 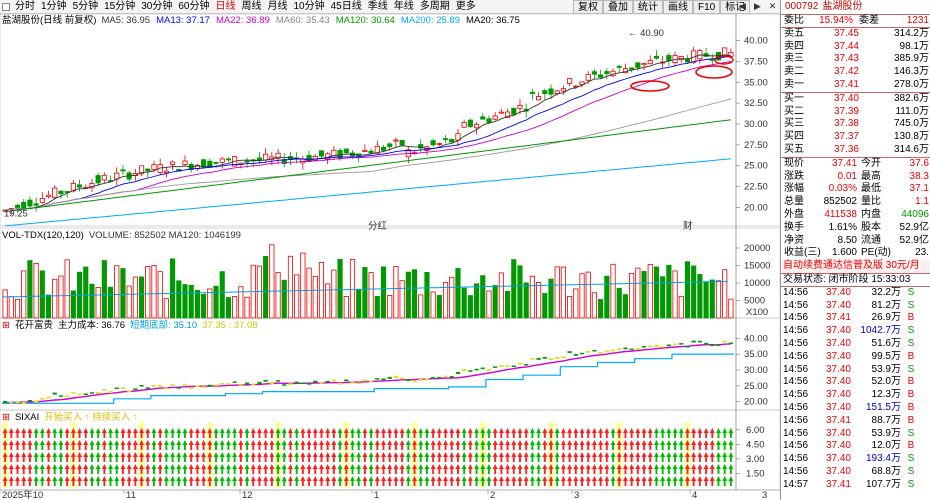 I want to click on period-tab: 60分钟, so click(x=194, y=6).